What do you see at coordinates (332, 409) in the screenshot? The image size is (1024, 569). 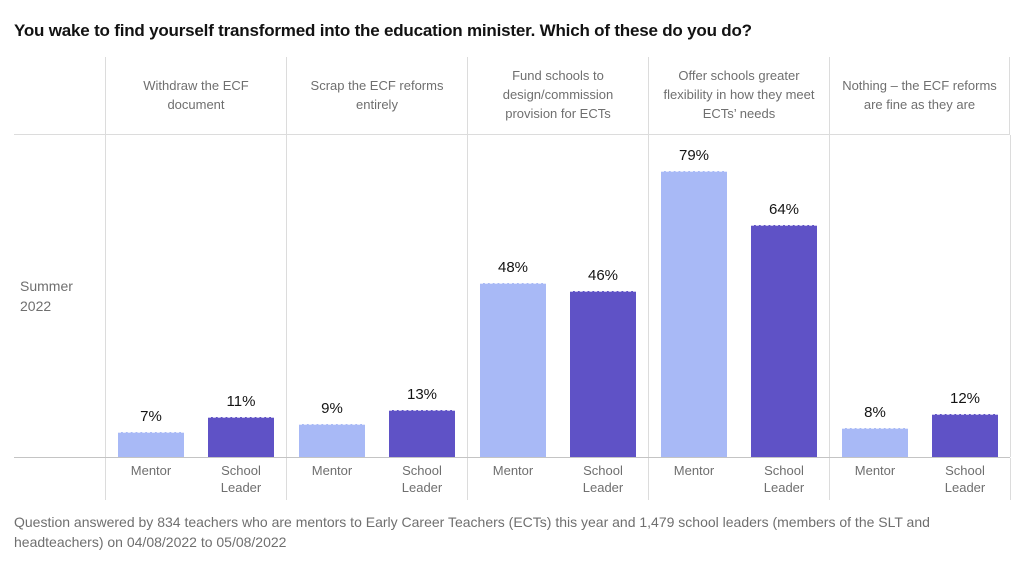 I see `bar-value-label: 9%` at bounding box center [332, 409].